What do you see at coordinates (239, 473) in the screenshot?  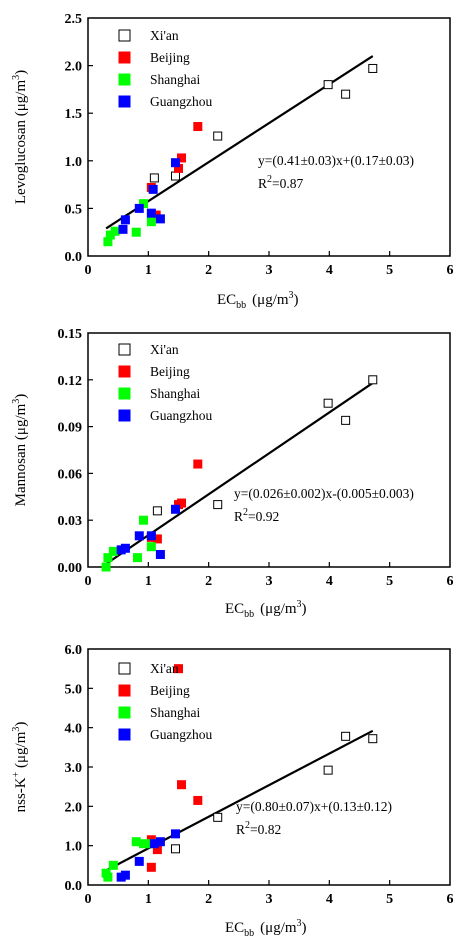 I see `fit-line` at bounding box center [239, 473].